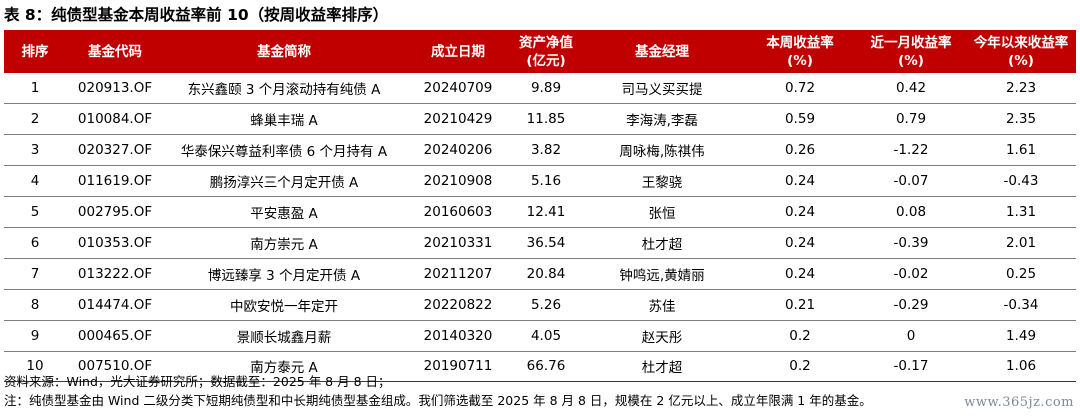  What do you see at coordinates (1021, 336) in the screenshot?
I see `table-cell: 1.49` at bounding box center [1021, 336].